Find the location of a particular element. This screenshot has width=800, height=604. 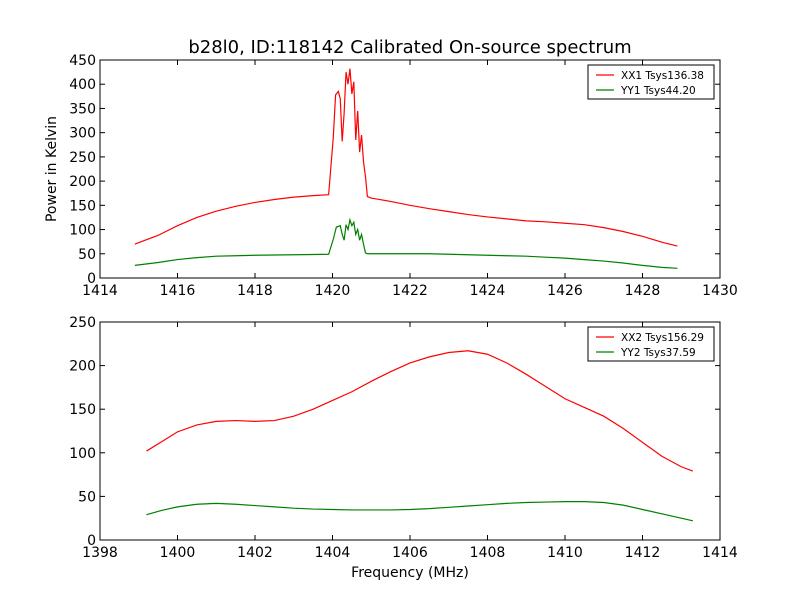

x-tick-label: 1406 is located at coordinates (410, 553).